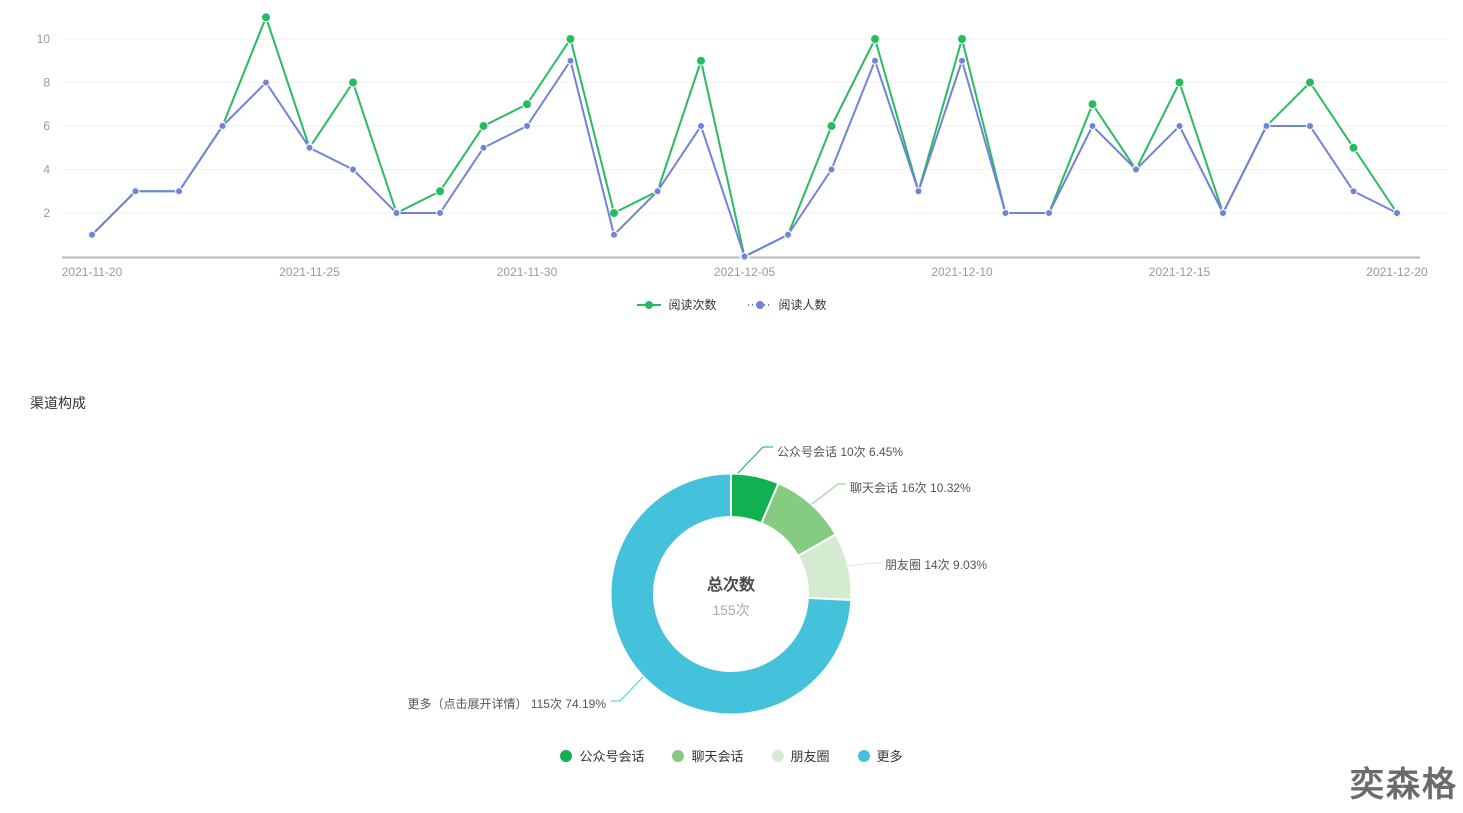 The image size is (1463, 813). Describe the element at coordinates (810, 756) in the screenshot. I see `donut-legend-label: 朋友圈` at that location.